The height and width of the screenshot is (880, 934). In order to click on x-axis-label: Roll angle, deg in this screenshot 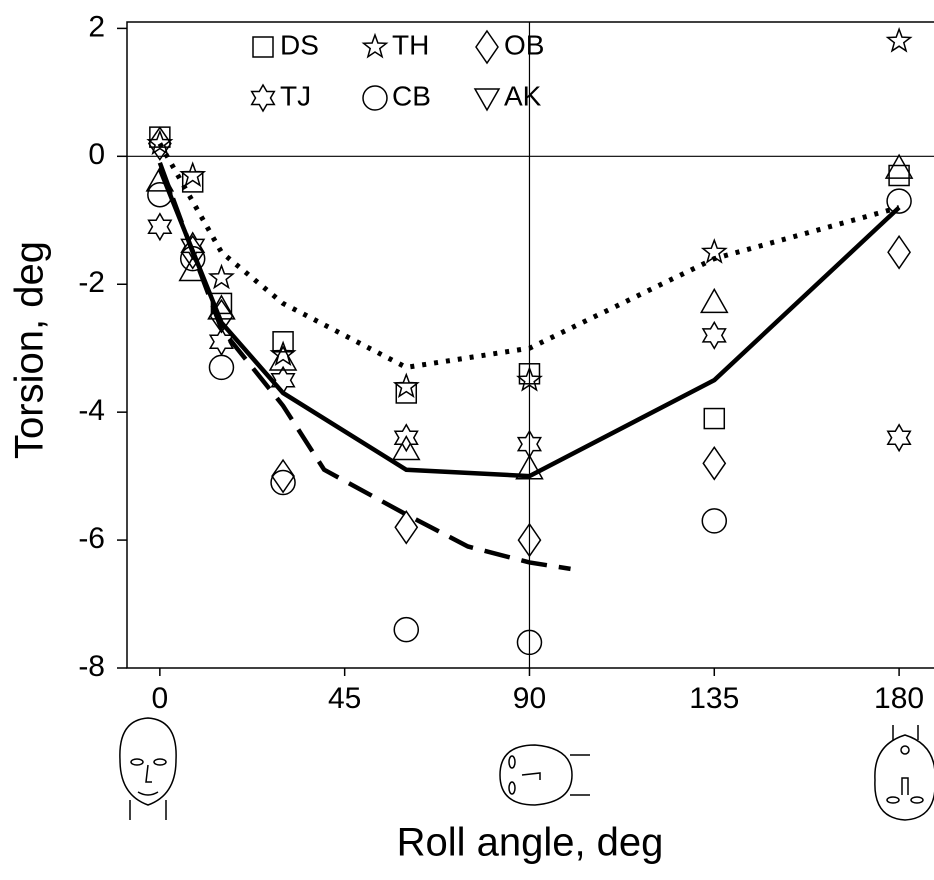, I will do `click(530, 843)`.